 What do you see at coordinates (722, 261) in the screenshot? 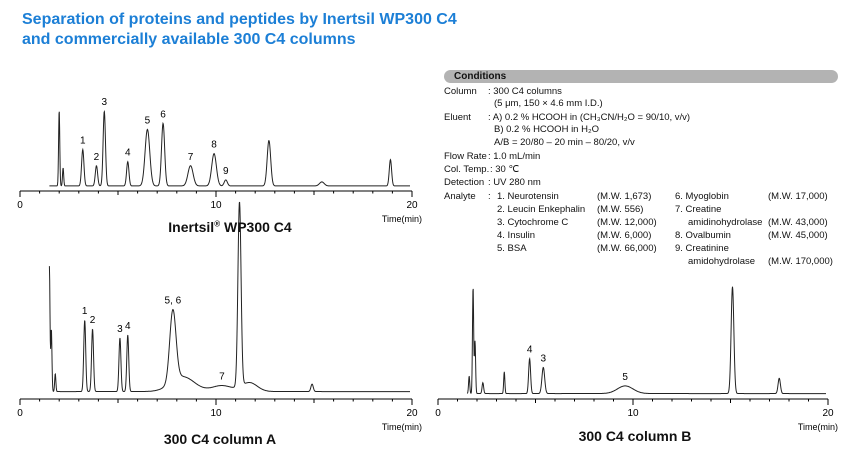
I see `analyte-name: amidohydrolase` at bounding box center [722, 261].